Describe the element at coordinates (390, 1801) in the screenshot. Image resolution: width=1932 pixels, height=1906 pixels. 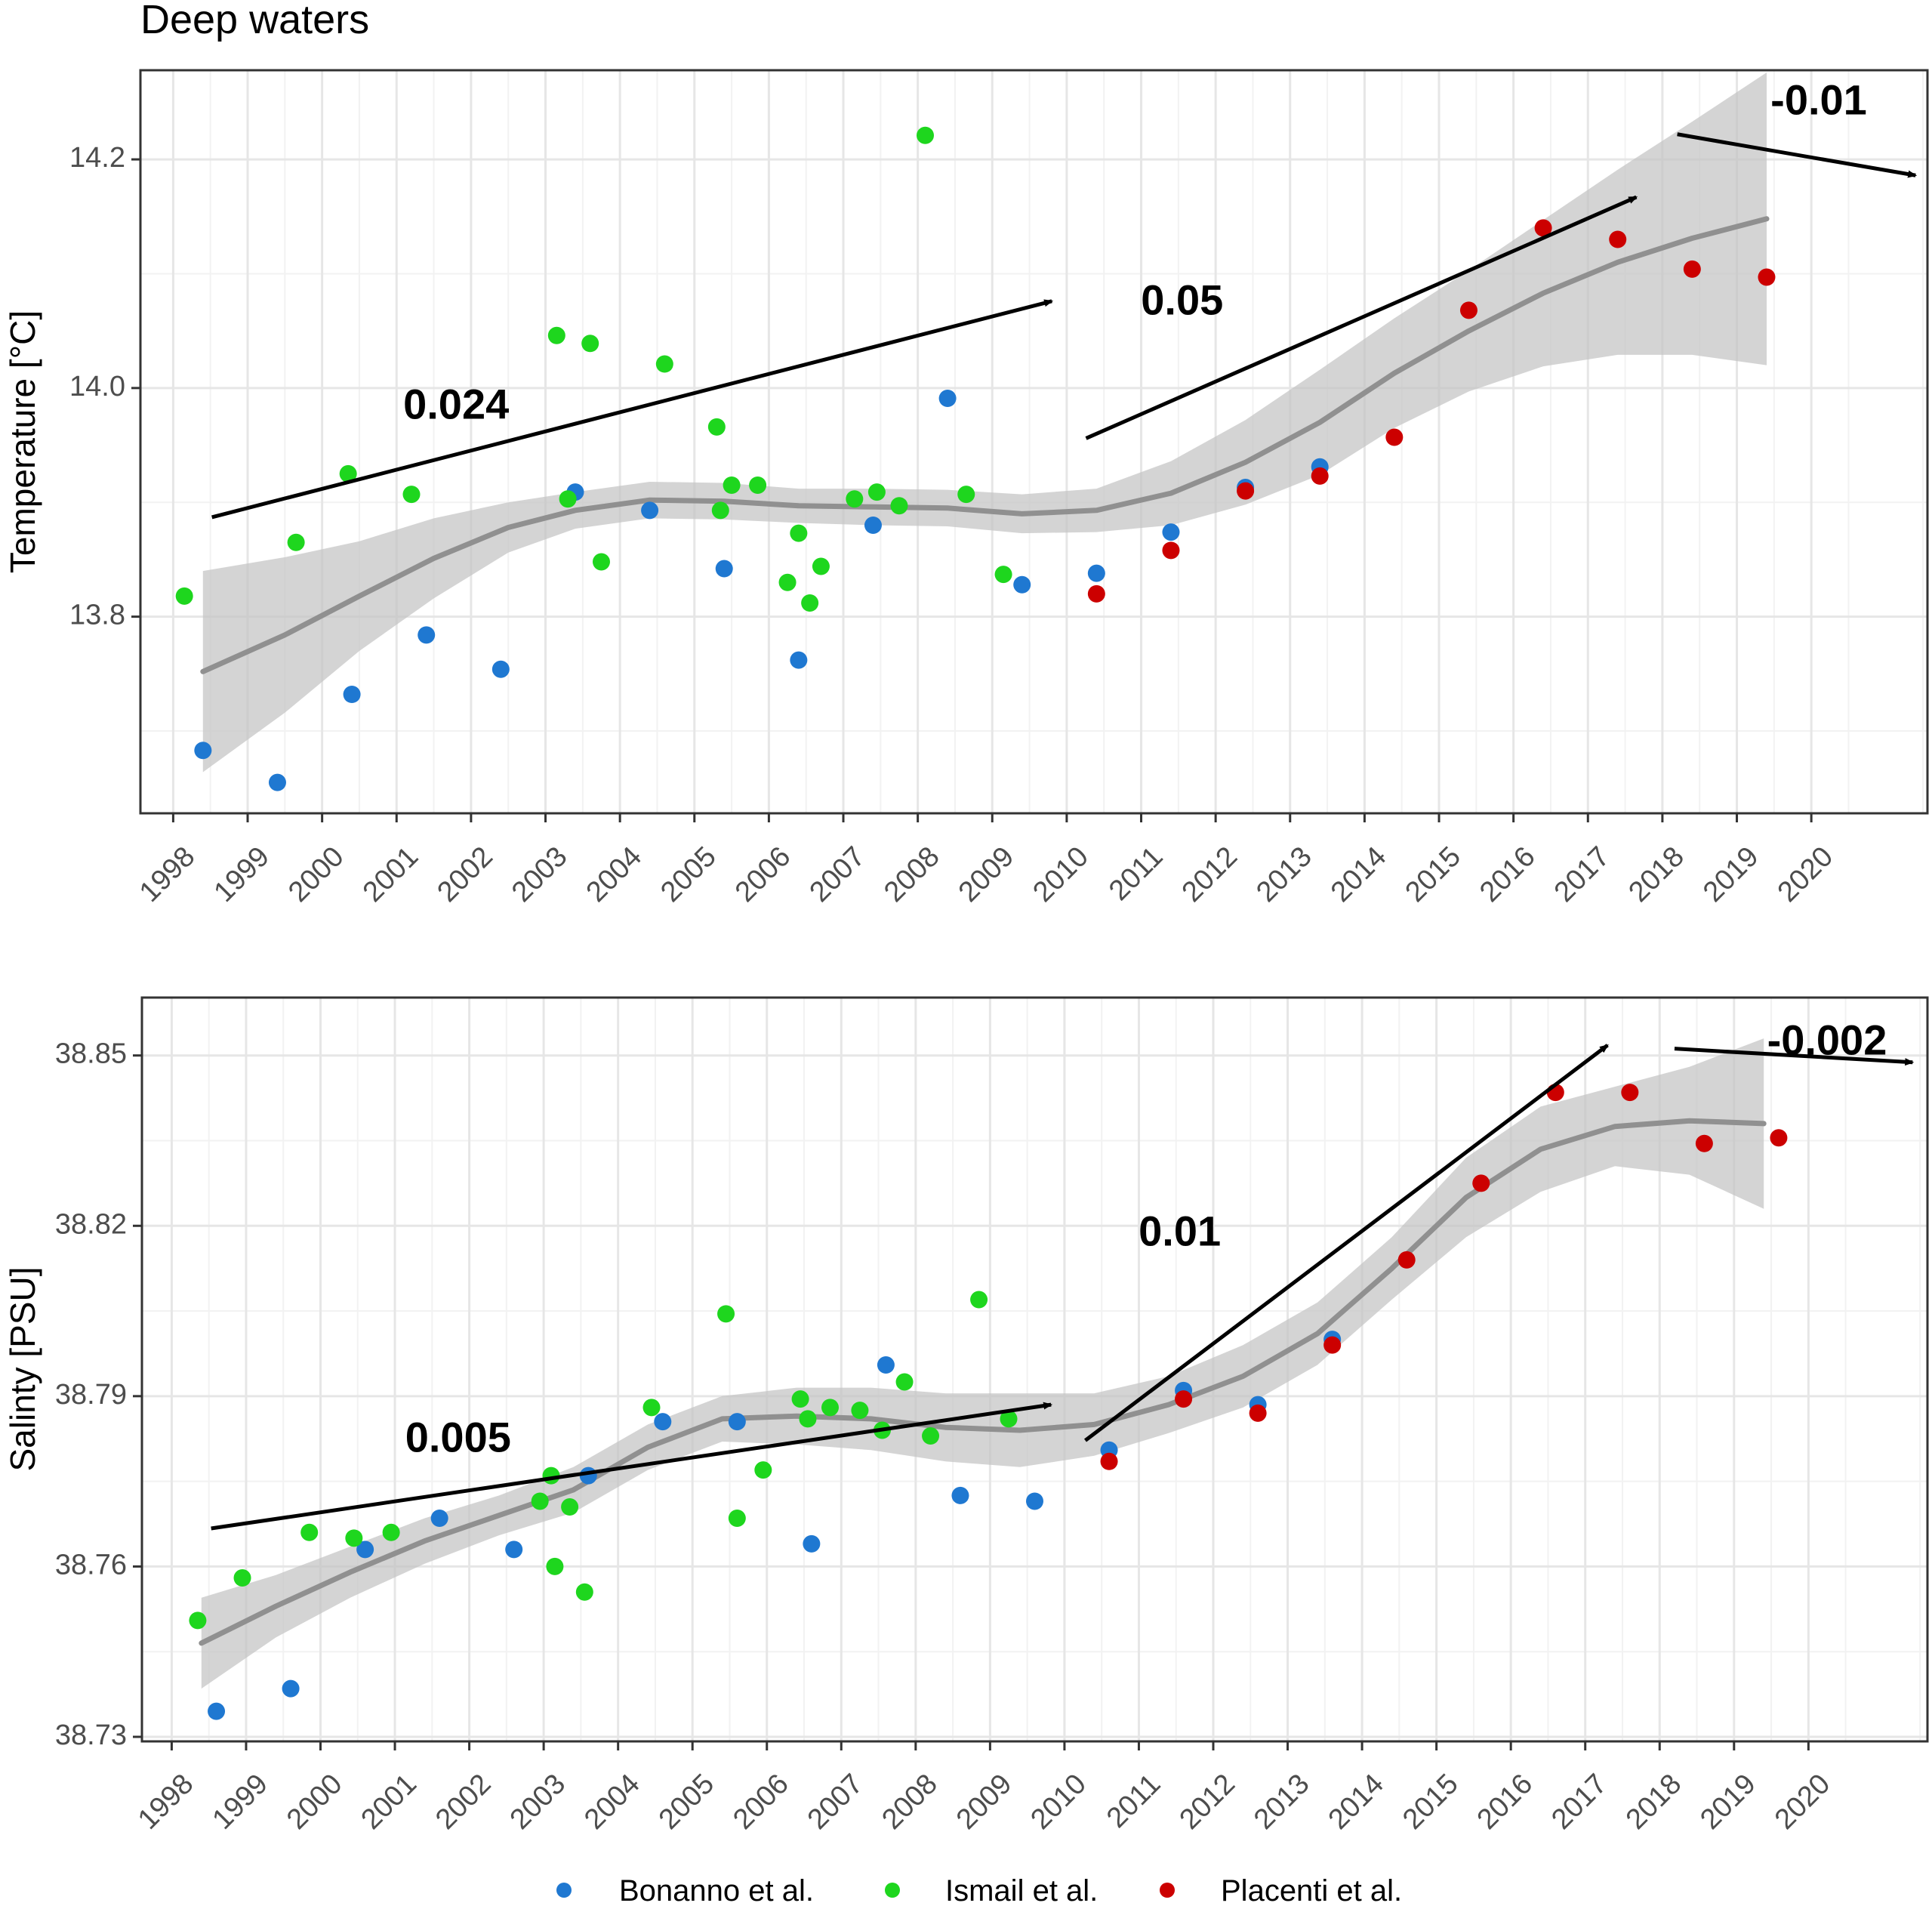
I see `sal-x-tick-label: 2001` at that location.